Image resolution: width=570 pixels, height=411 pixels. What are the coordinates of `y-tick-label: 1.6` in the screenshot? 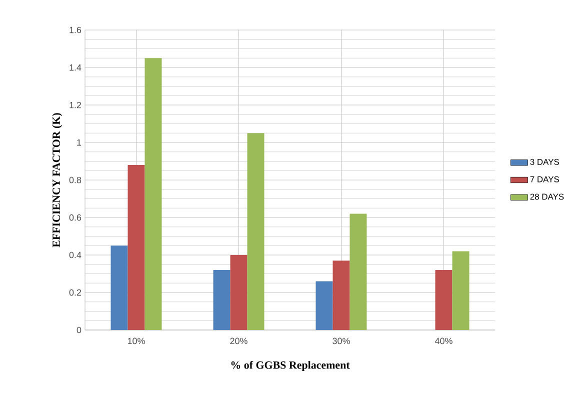 It's located at (76, 30).